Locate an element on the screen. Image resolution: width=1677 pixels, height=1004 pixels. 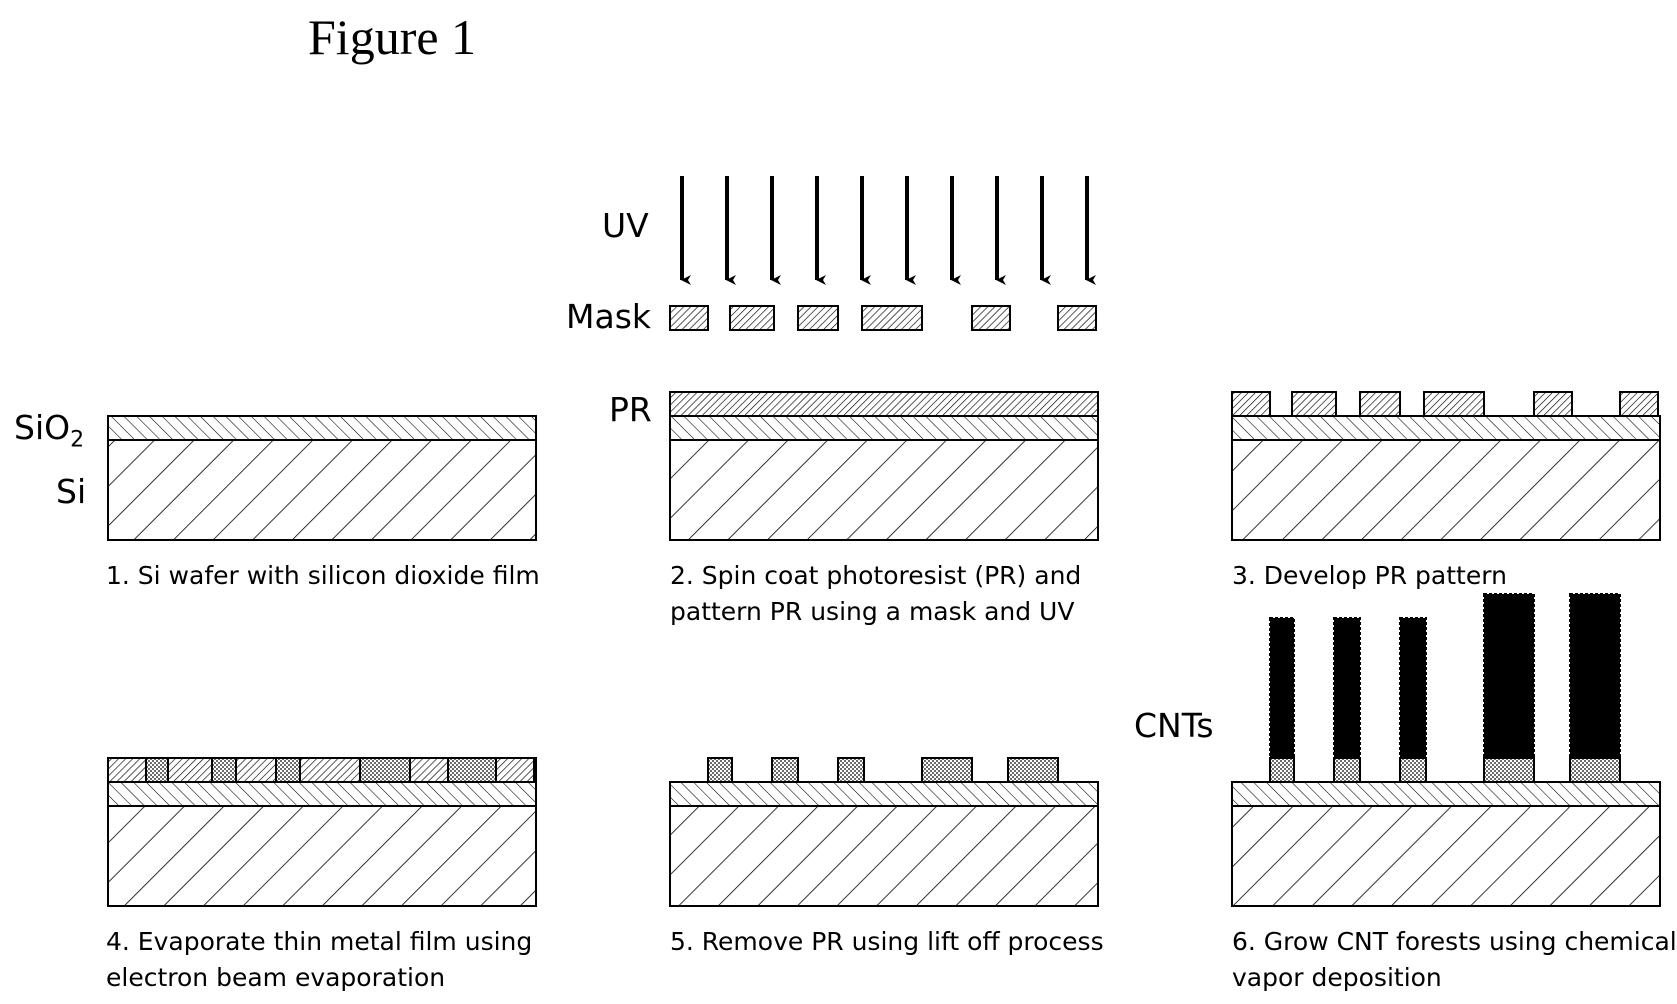
caption-step5-line1: 5. Remove PR using lift off process is located at coordinates (887, 942).